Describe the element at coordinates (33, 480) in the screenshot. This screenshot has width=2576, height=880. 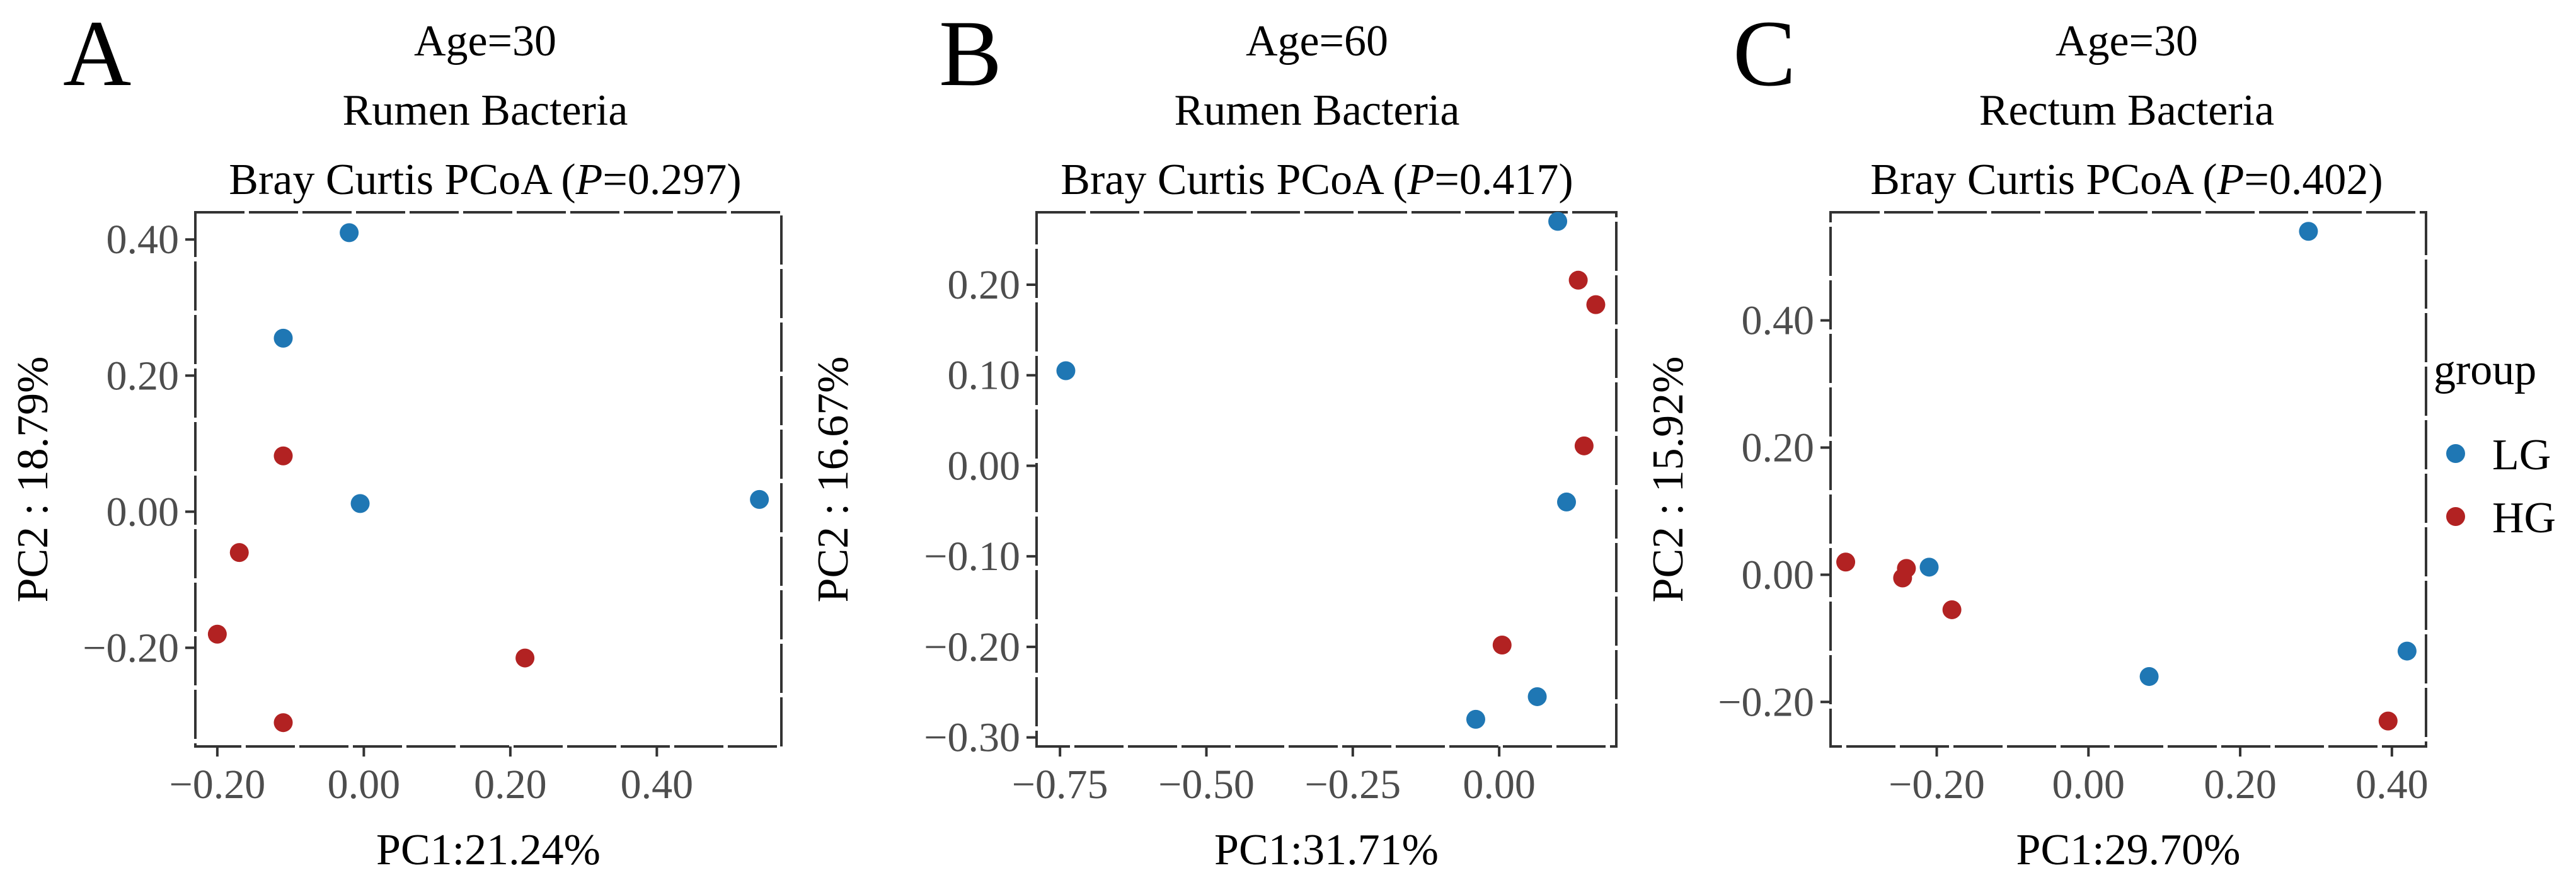
I see `y-axis-label: PC2 : 18.79%` at that location.